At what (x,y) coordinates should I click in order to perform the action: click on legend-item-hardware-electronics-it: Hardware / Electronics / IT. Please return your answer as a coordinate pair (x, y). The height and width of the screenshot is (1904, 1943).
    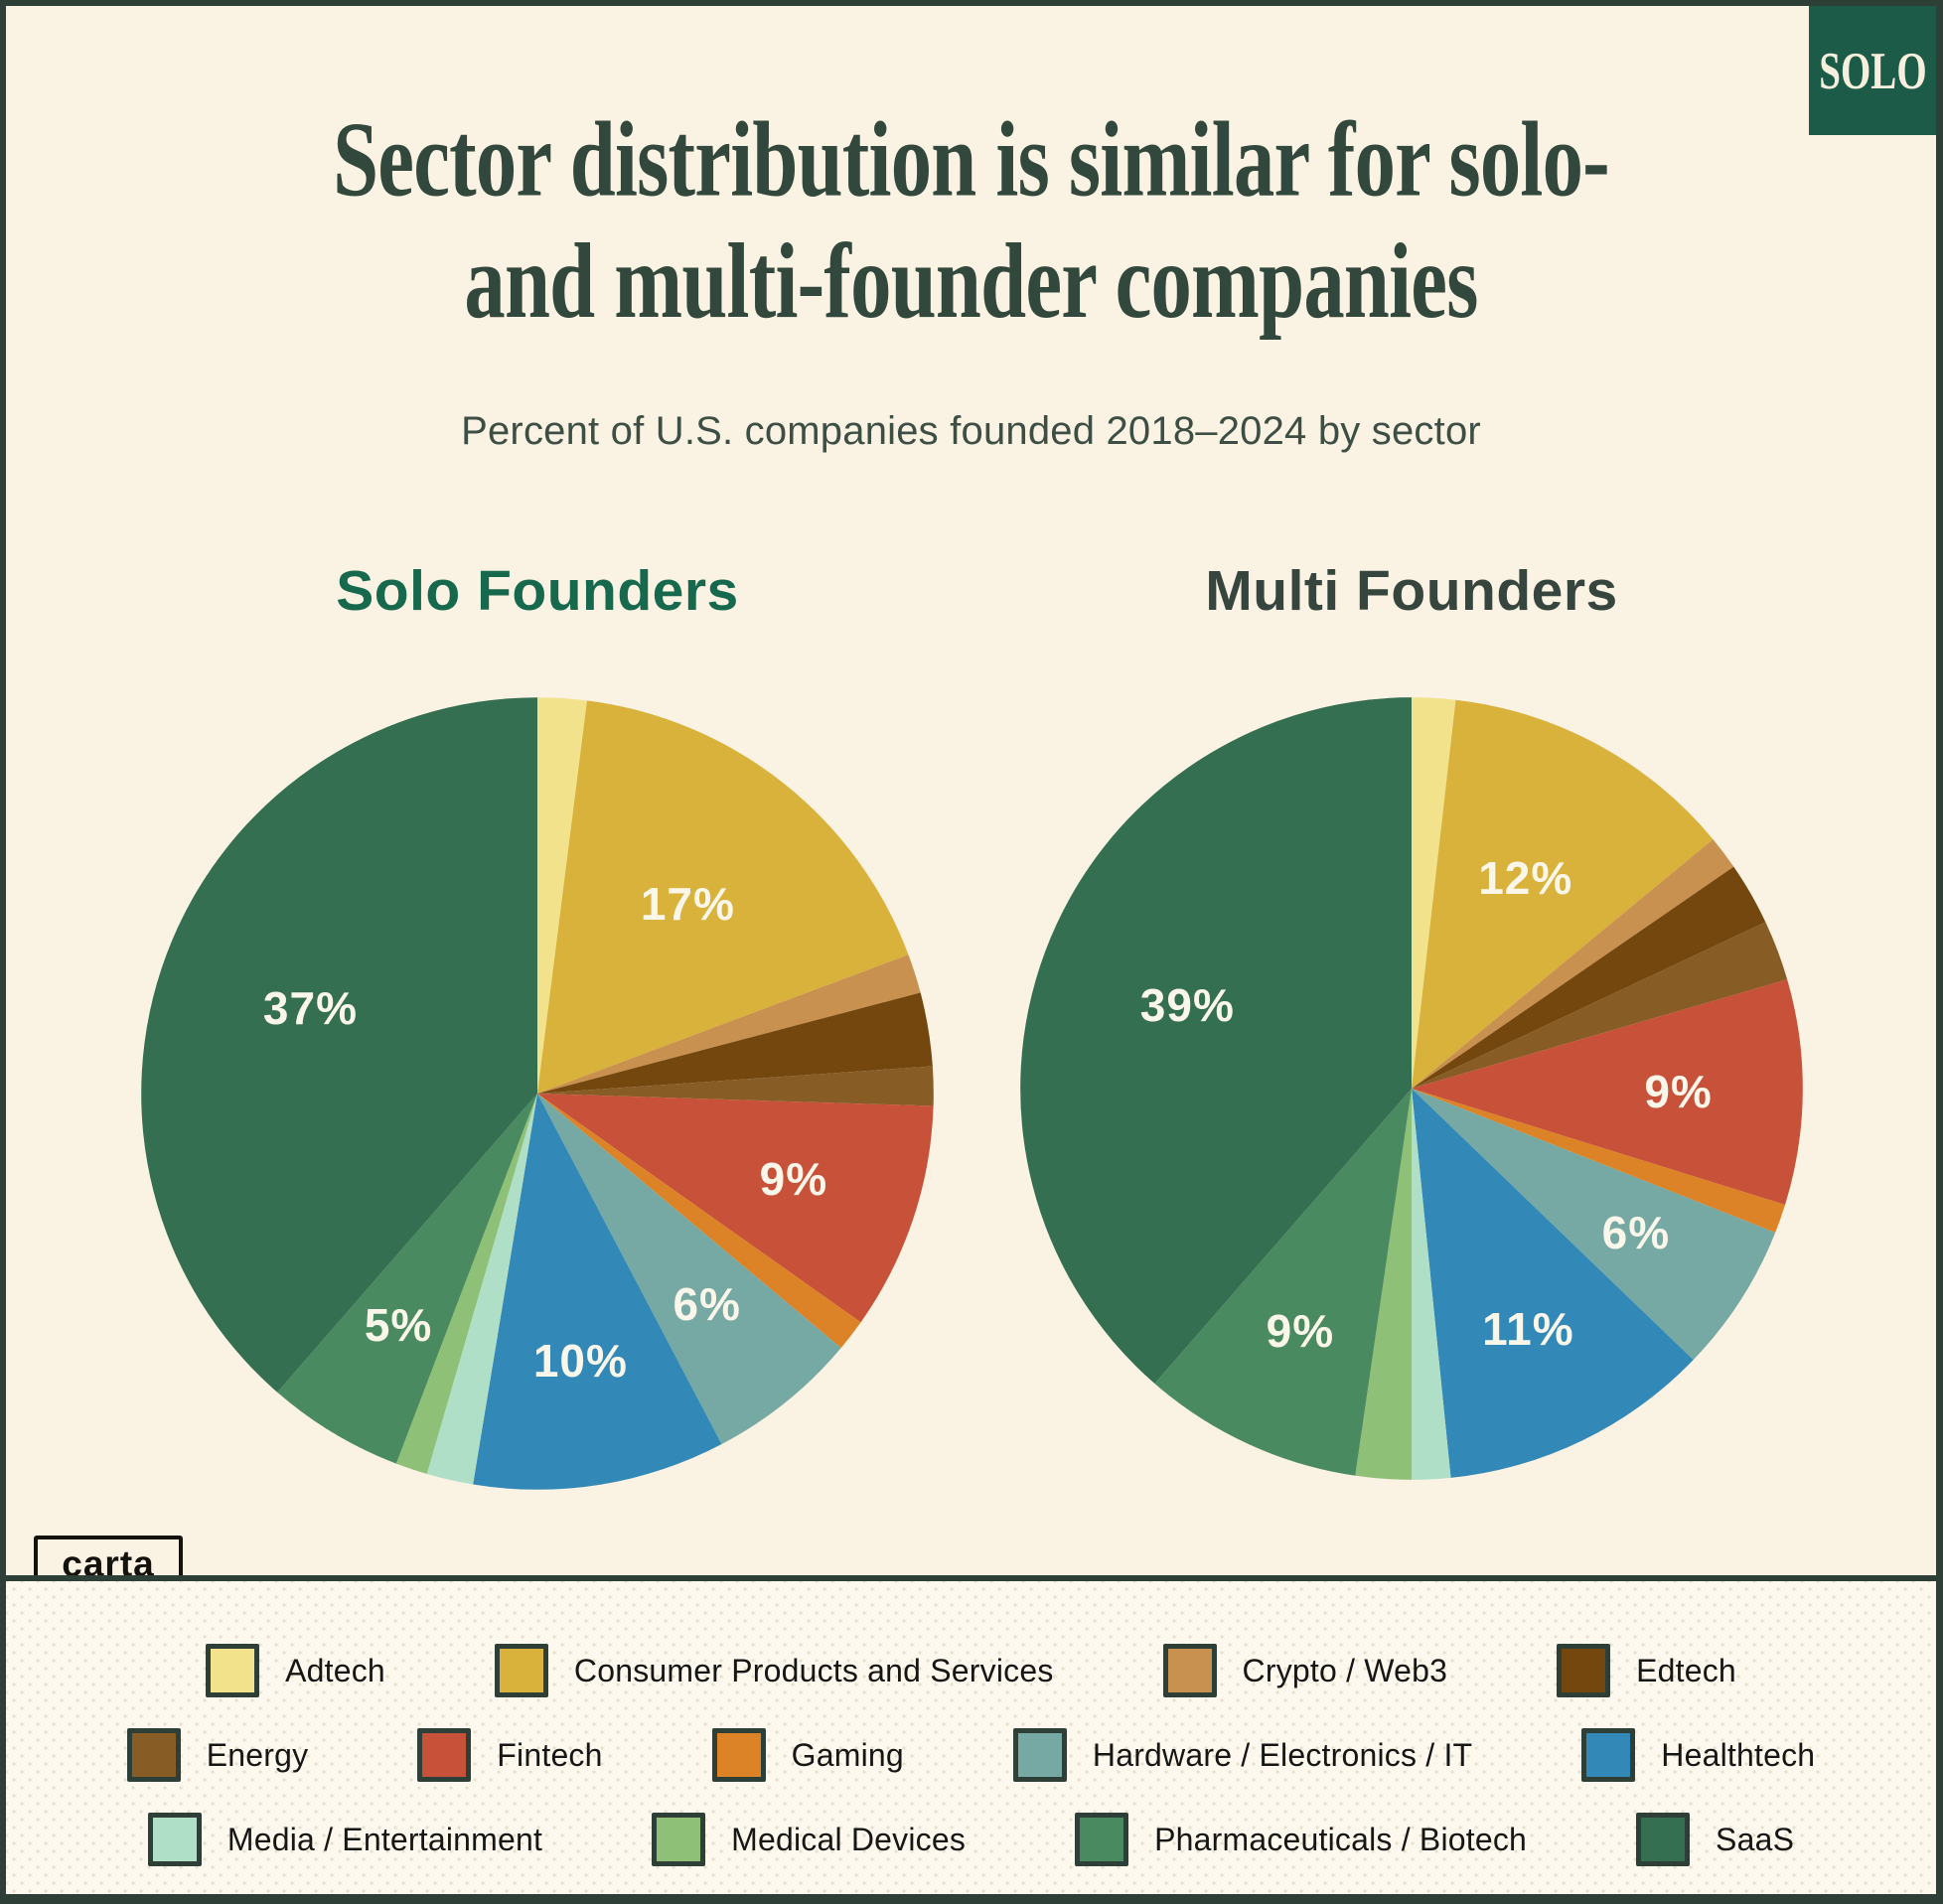
    Looking at the image, I should click on (1242, 1755).